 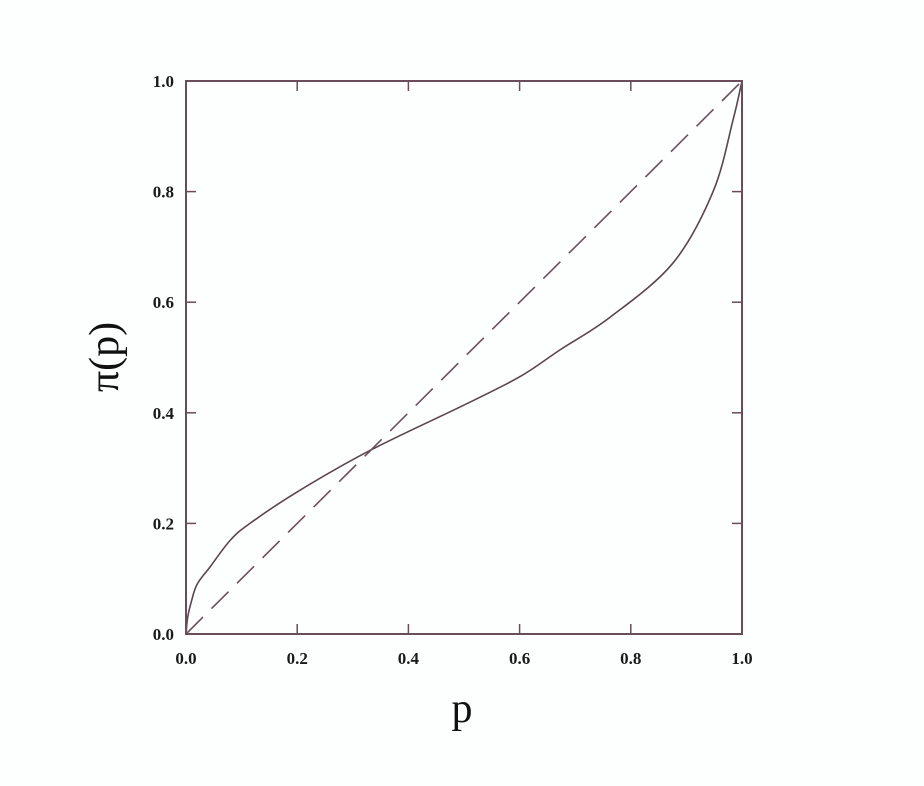 What do you see at coordinates (163, 523) in the screenshot?
I see `y-tick-label: 0.2` at bounding box center [163, 523].